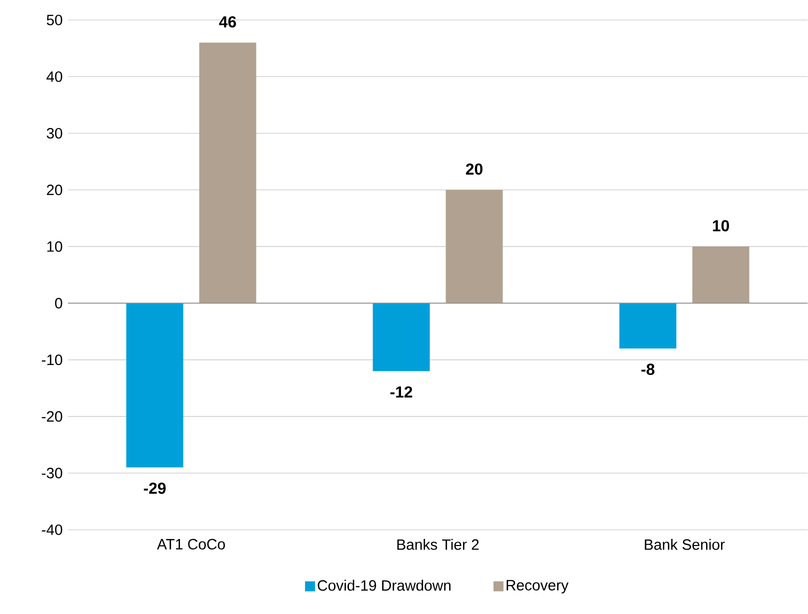 This screenshot has width=808, height=614. What do you see at coordinates (54, 20) in the screenshot?
I see `y-tick-label: 50` at bounding box center [54, 20].